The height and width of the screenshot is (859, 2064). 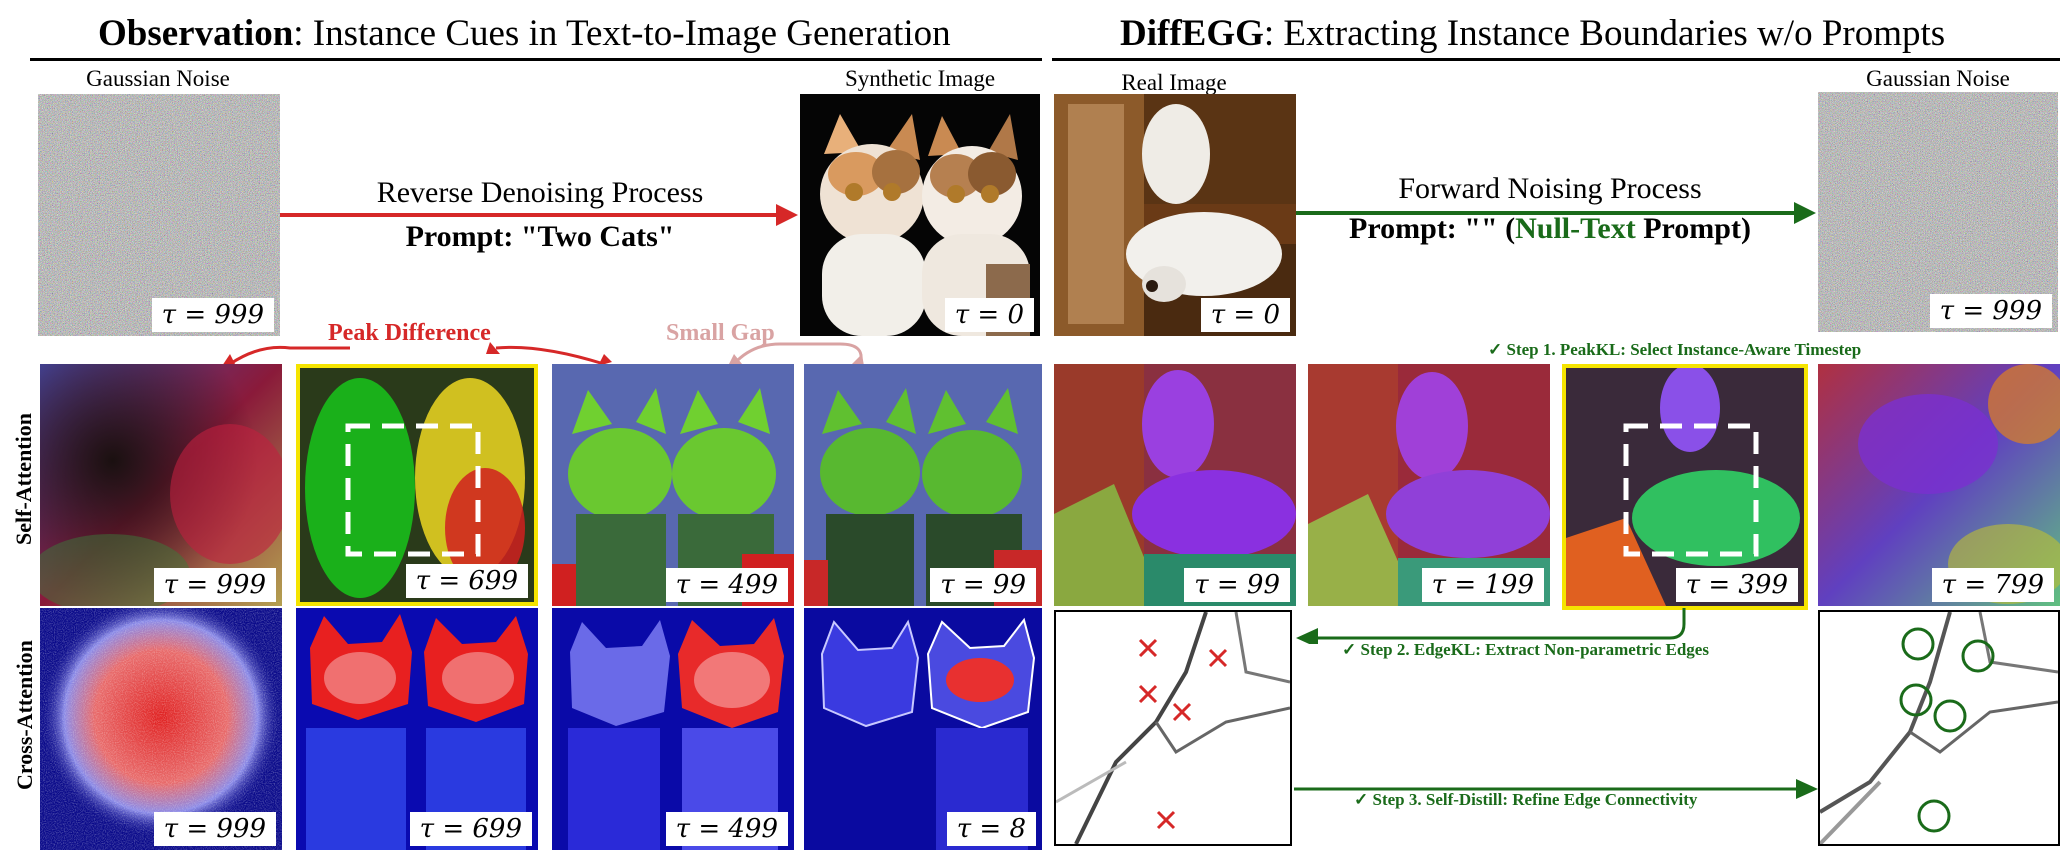 I want to click on cross-attention-row-label: Cross-Attention, so click(x=24, y=715).